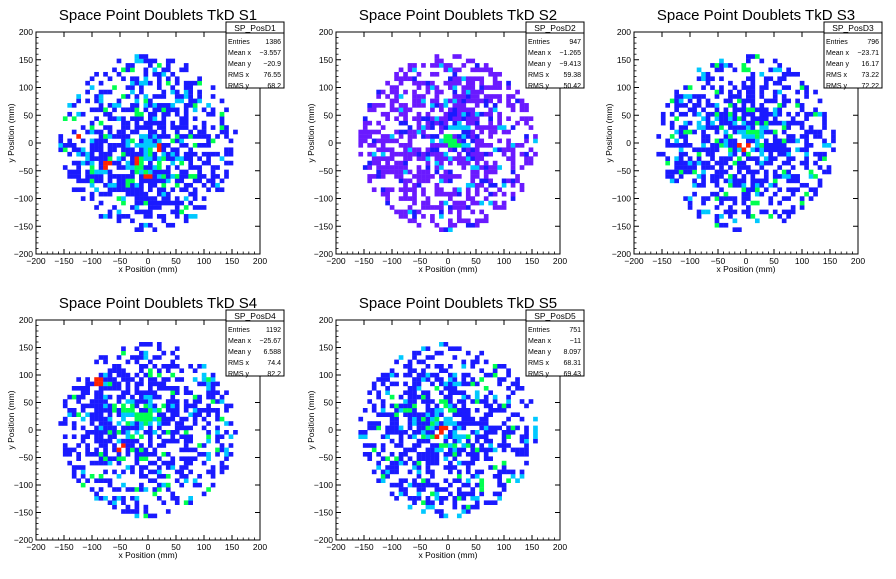 This screenshot has width=896, height=579. I want to click on stats-label-entries: Entries, so click(539, 330).